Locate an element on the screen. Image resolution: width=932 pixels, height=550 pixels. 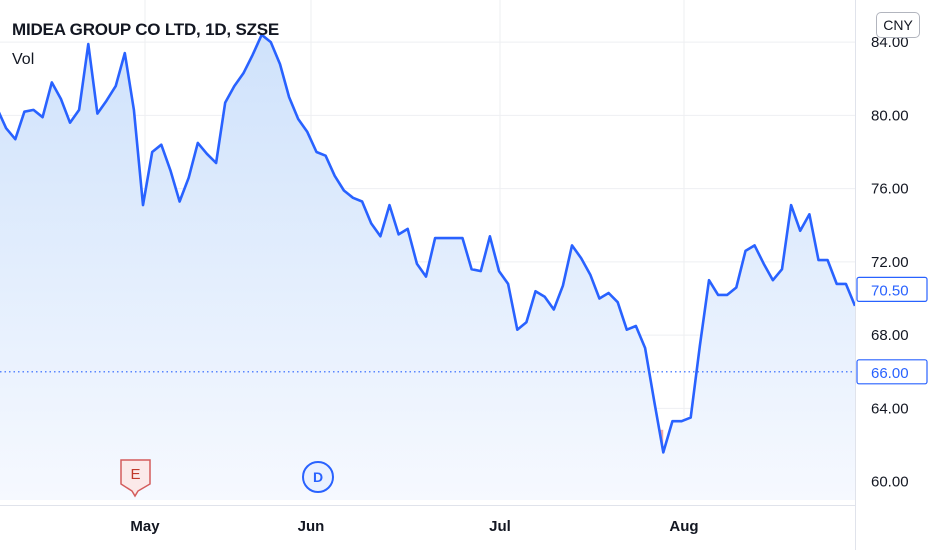
time-tick-label: Jul is located at coordinates (500, 526).